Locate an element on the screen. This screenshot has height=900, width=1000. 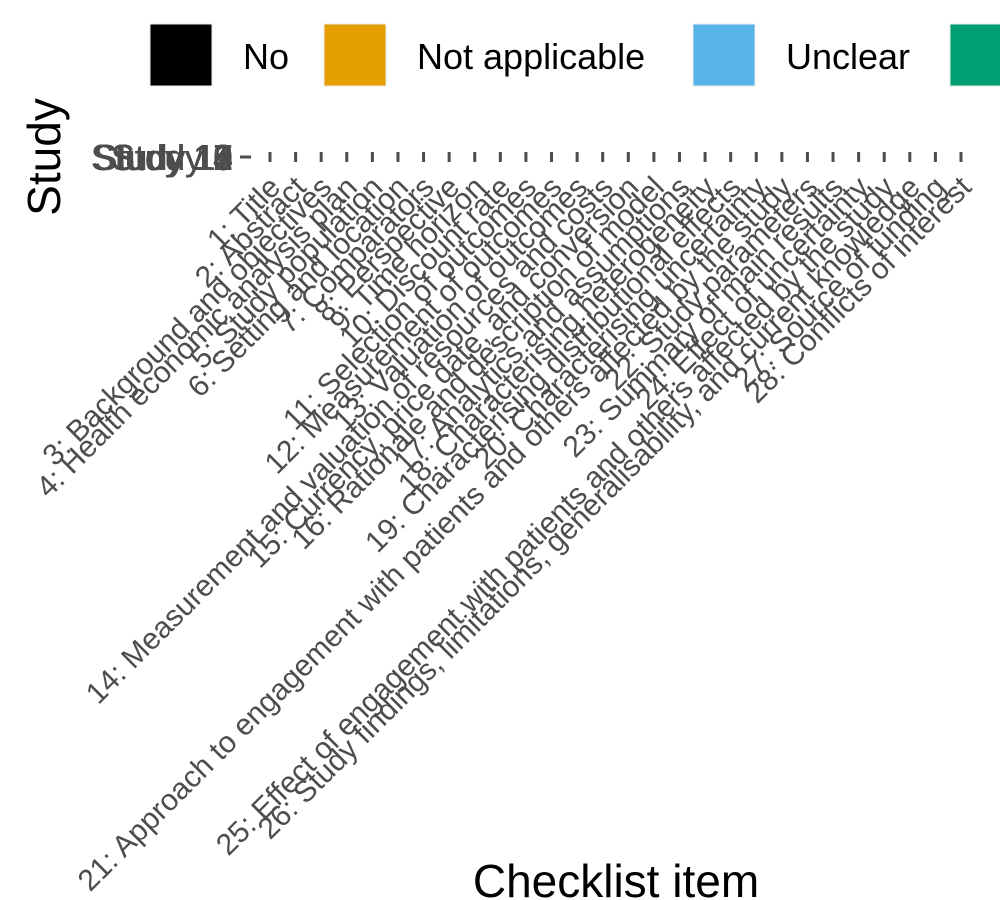
y-tick-label: Study 7 is located at coordinates (172, 157).